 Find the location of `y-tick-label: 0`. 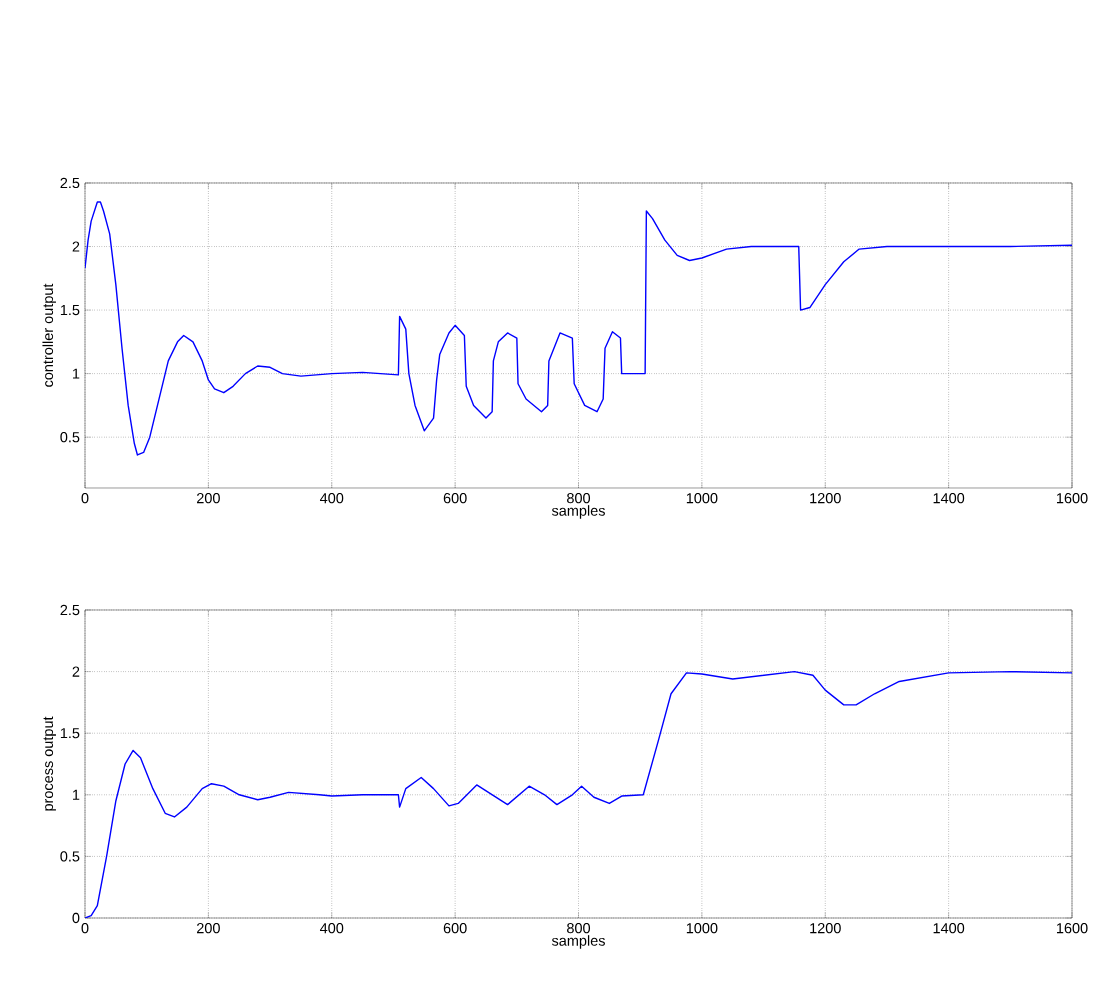

y-tick-label: 0 is located at coordinates (76, 918).